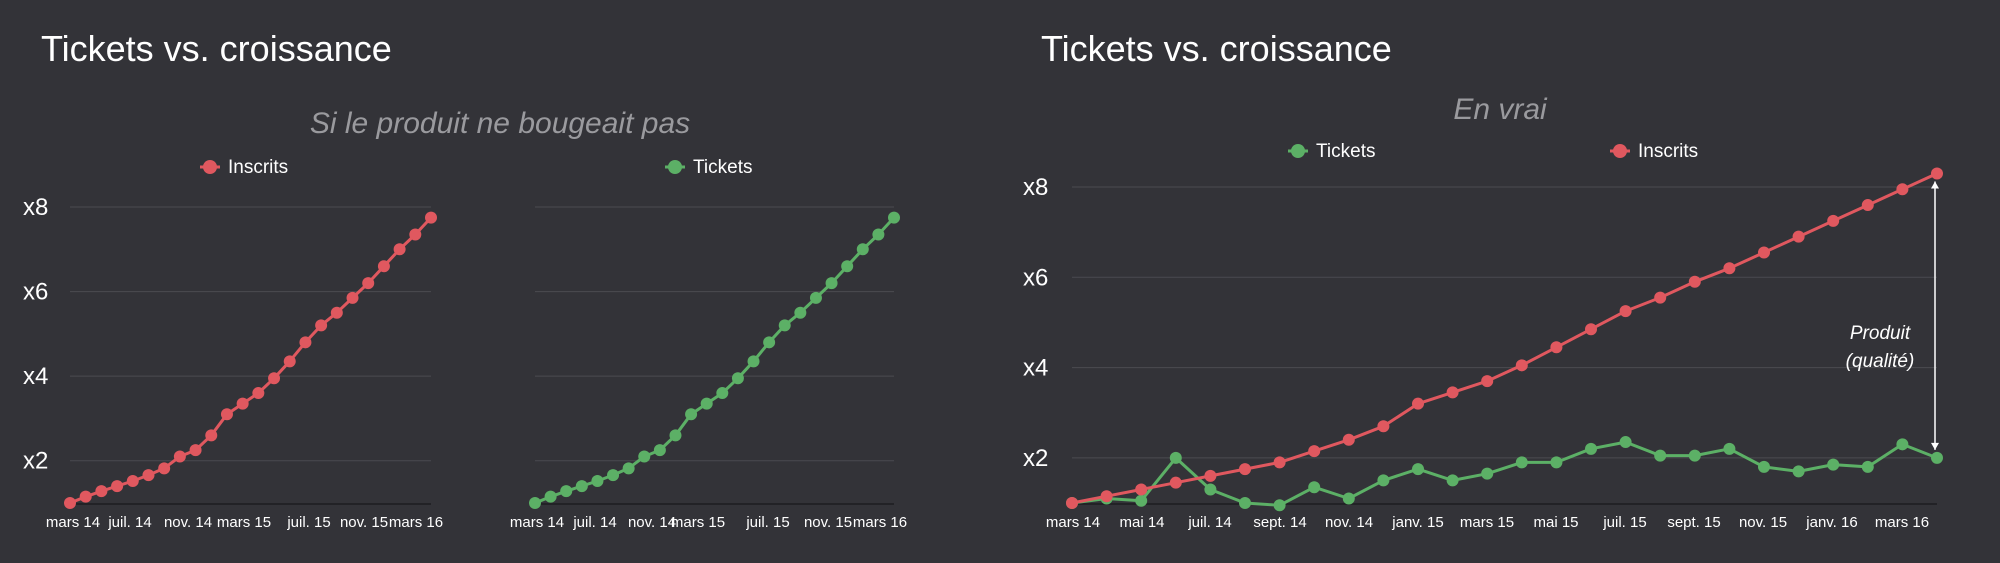 The height and width of the screenshot is (563, 2000). What do you see at coordinates (416, 522) in the screenshot?
I see `x-tick-label: mars 16` at bounding box center [416, 522].